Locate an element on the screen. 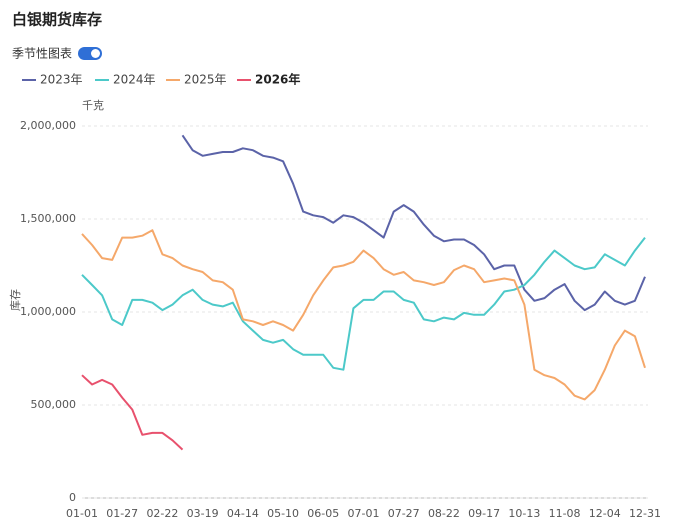 The width and height of the screenshot is (690, 530). y-tick-label: 2,000,000 is located at coordinates (48, 125).